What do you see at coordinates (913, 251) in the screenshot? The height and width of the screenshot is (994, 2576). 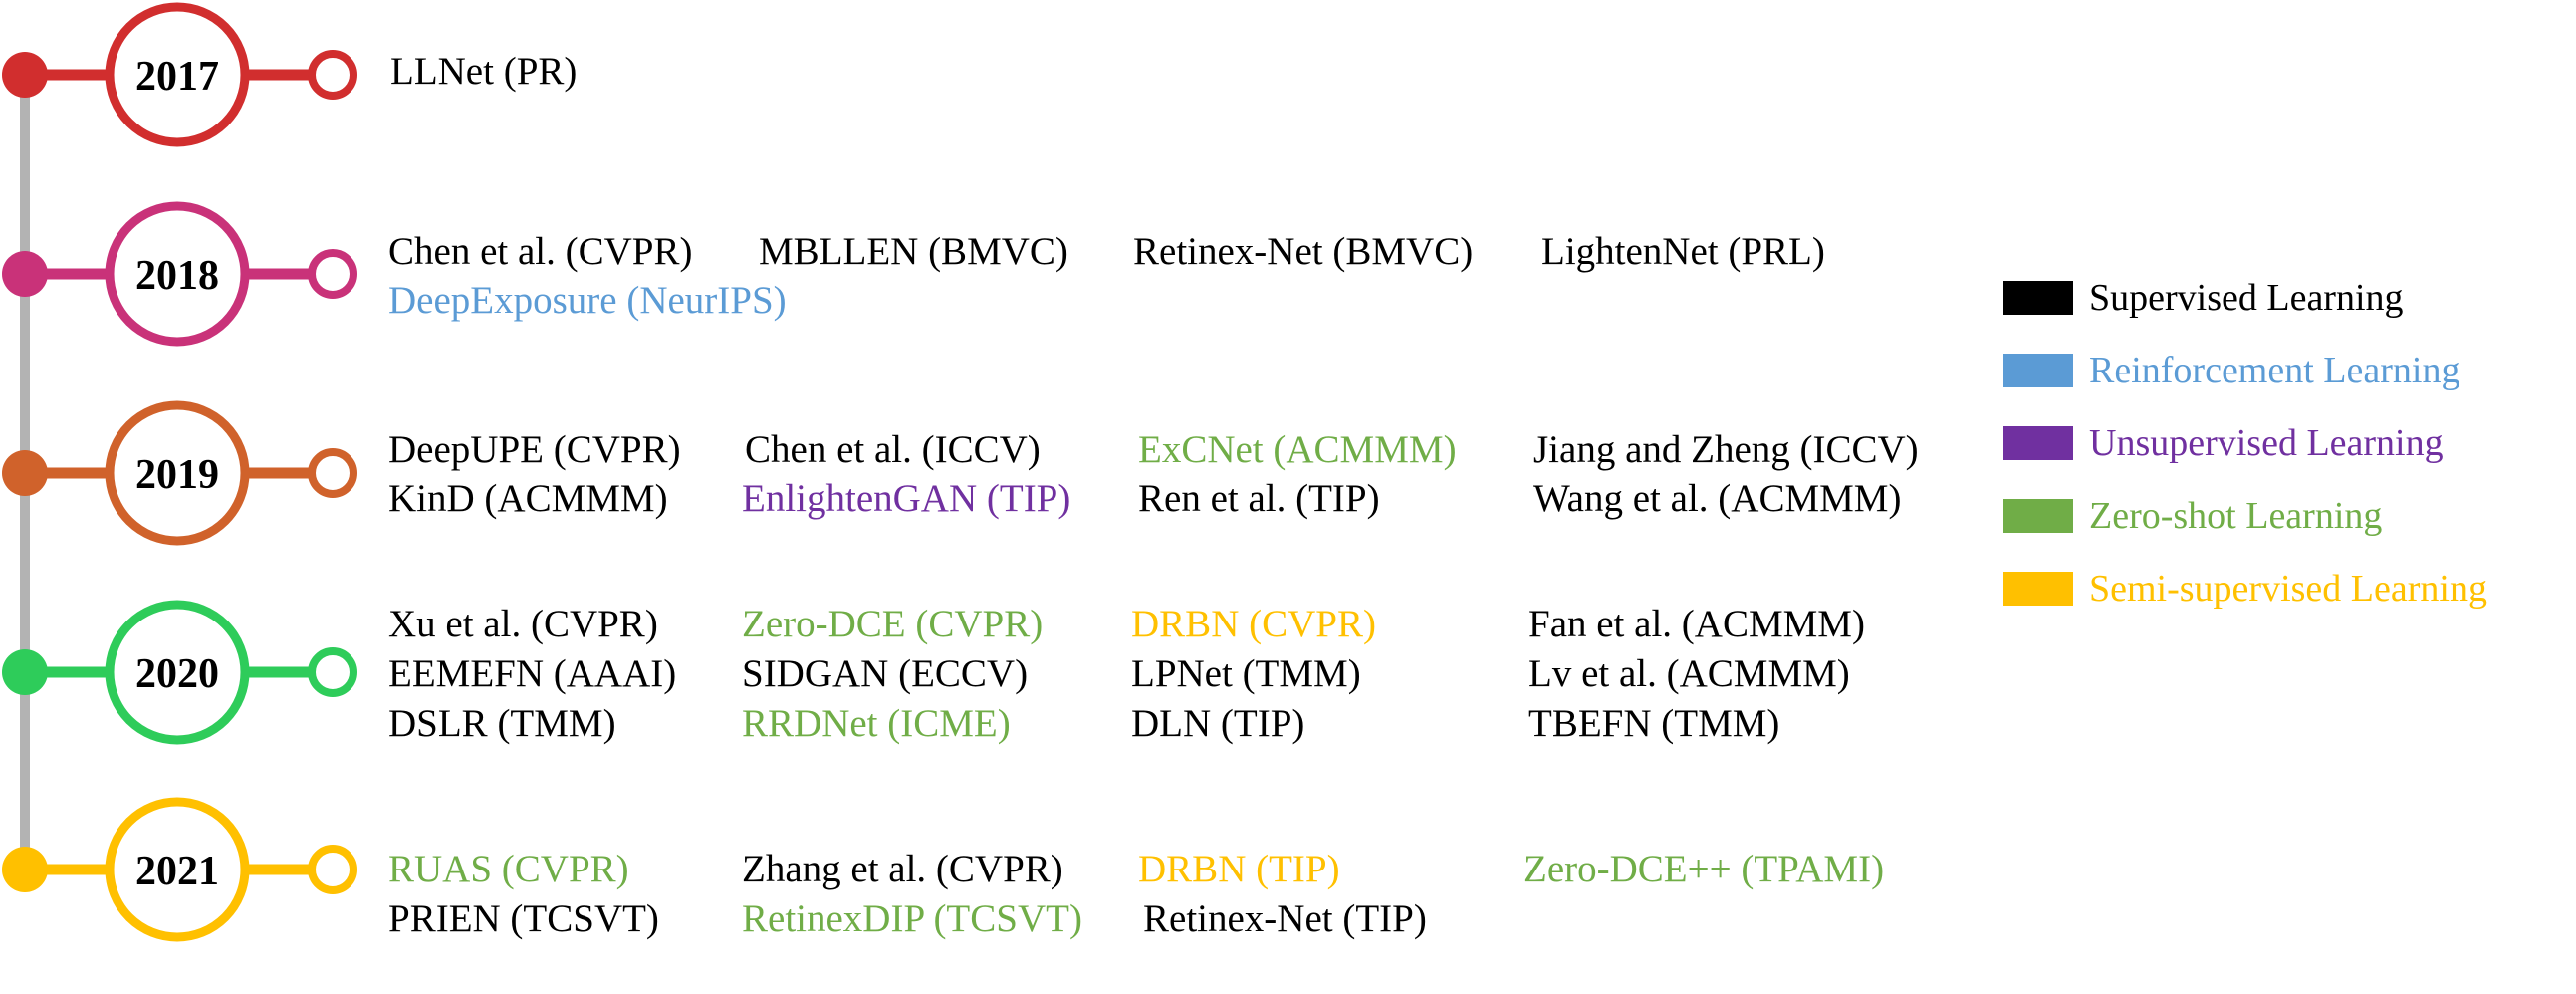 I see `paper-entry: MBLLEN (BMVC)` at bounding box center [913, 251].